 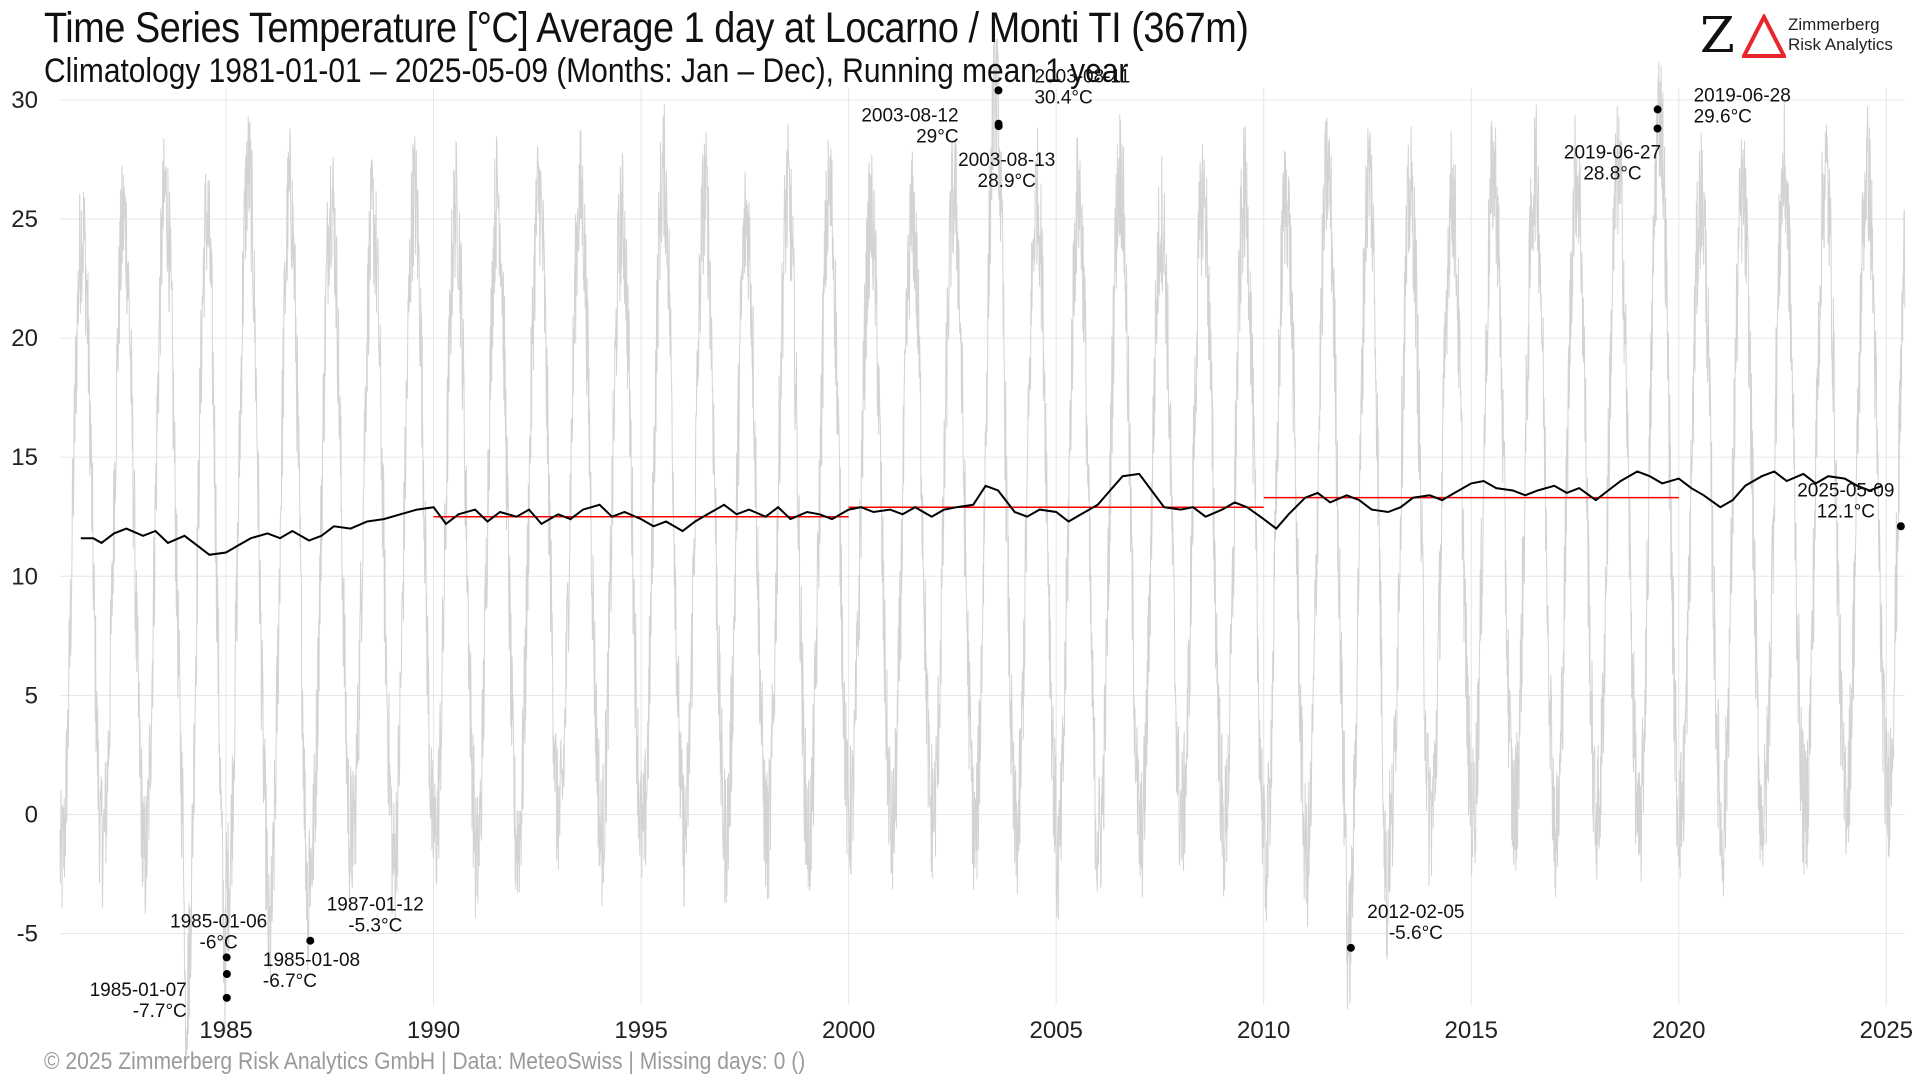 What do you see at coordinates (27, 934) in the screenshot?
I see `y-tick-label: -5` at bounding box center [27, 934].